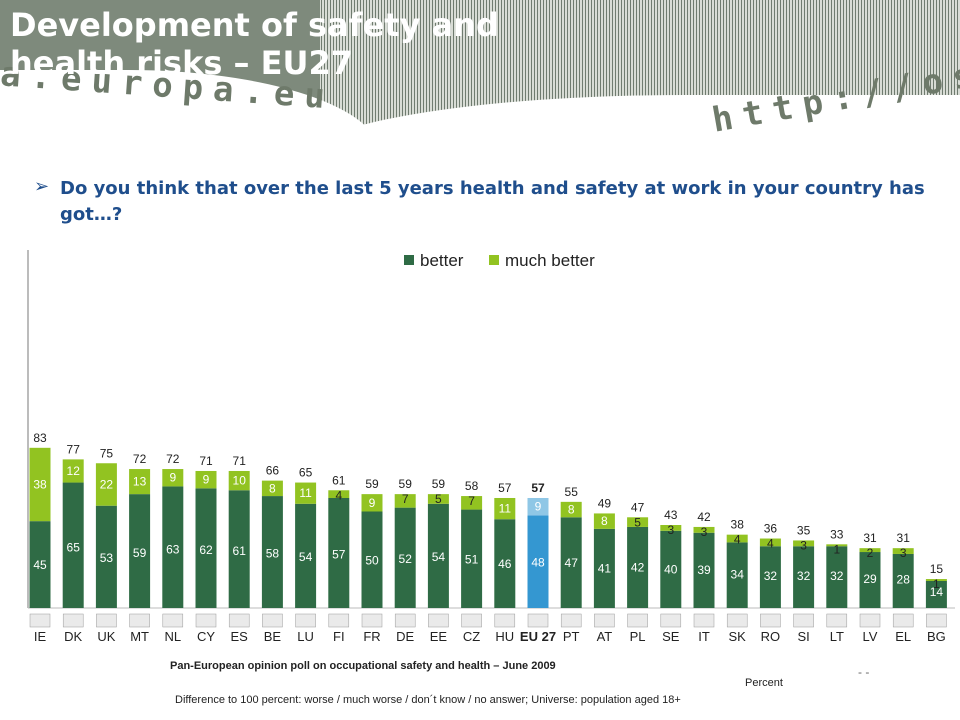  I want to click on data-label-better: 32, so click(837, 576).